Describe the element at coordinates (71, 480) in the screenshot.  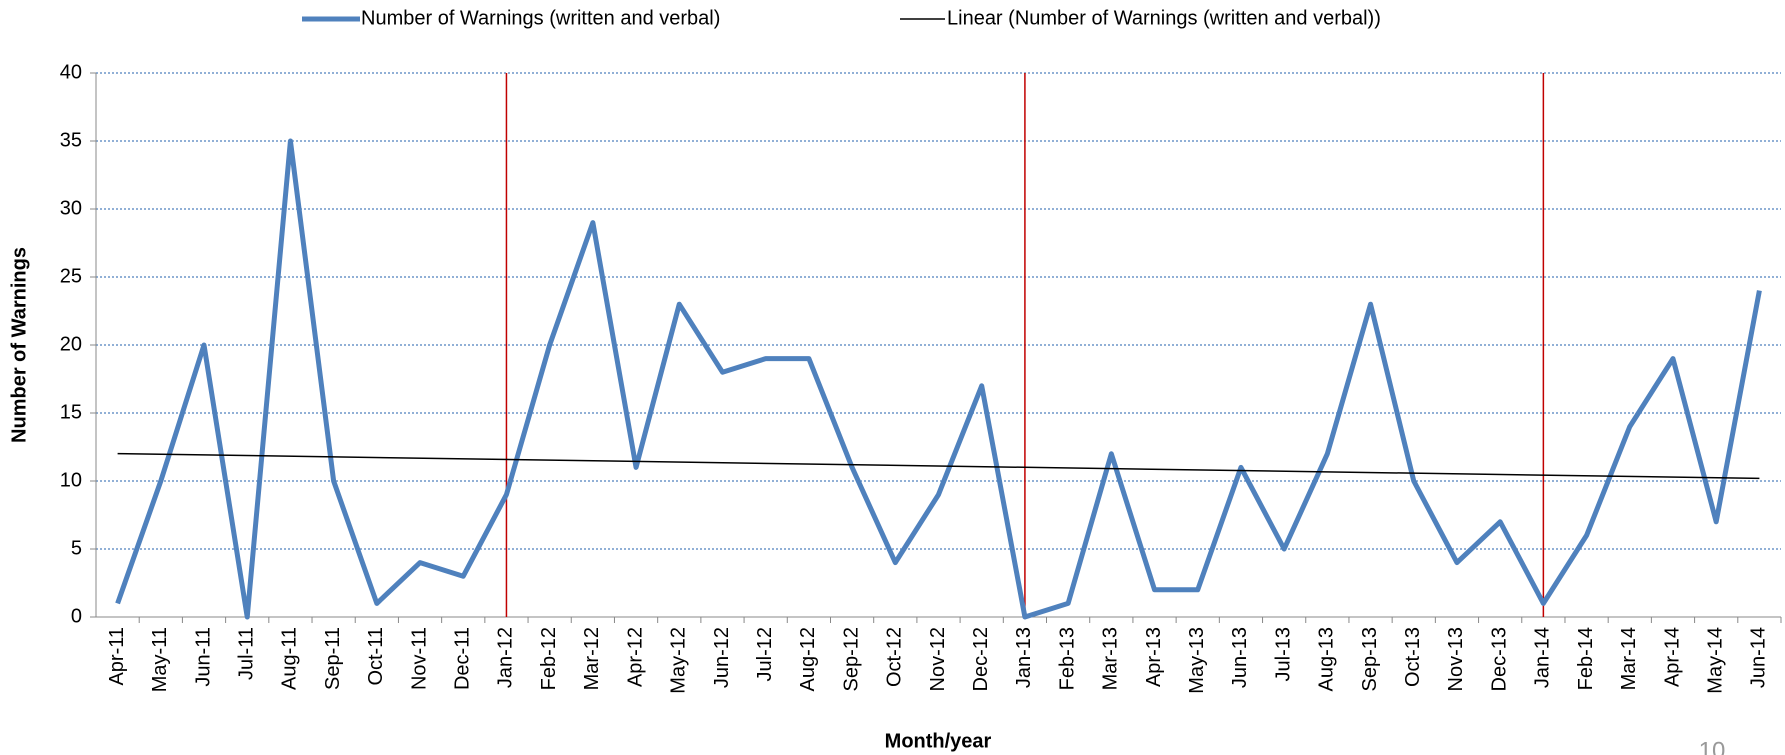
I see `y-tick-label: 10` at that location.